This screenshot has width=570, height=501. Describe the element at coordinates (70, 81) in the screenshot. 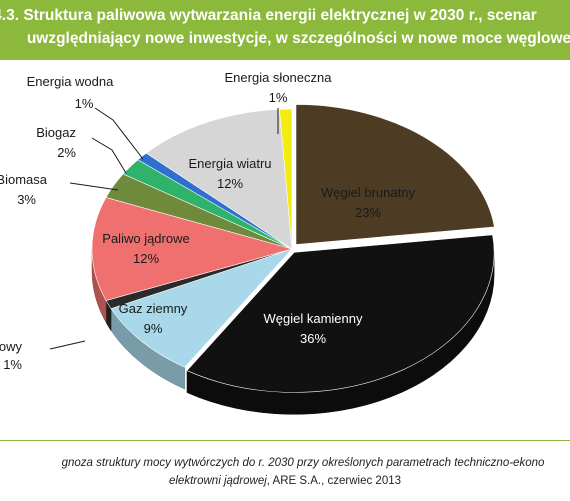

I see `slice-label: Energia wodna` at that location.